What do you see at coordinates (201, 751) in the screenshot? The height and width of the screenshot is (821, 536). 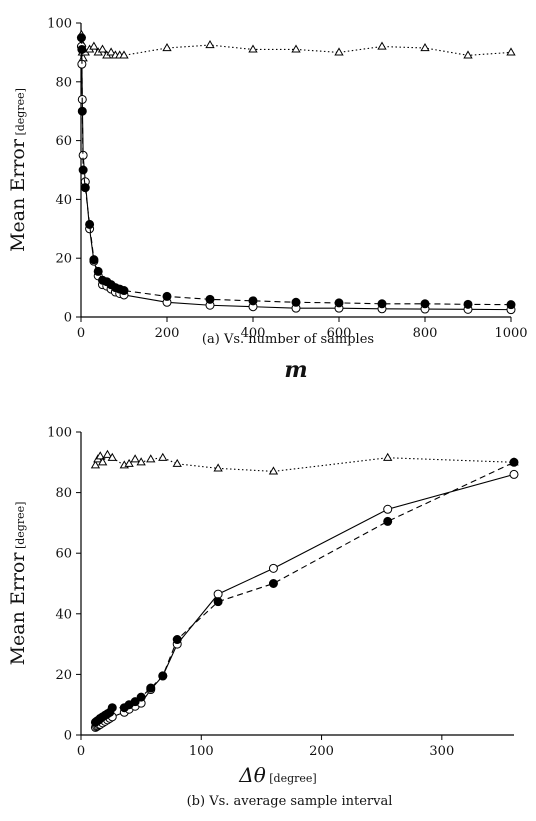 I see `x-tick-label: 100` at bounding box center [201, 751].